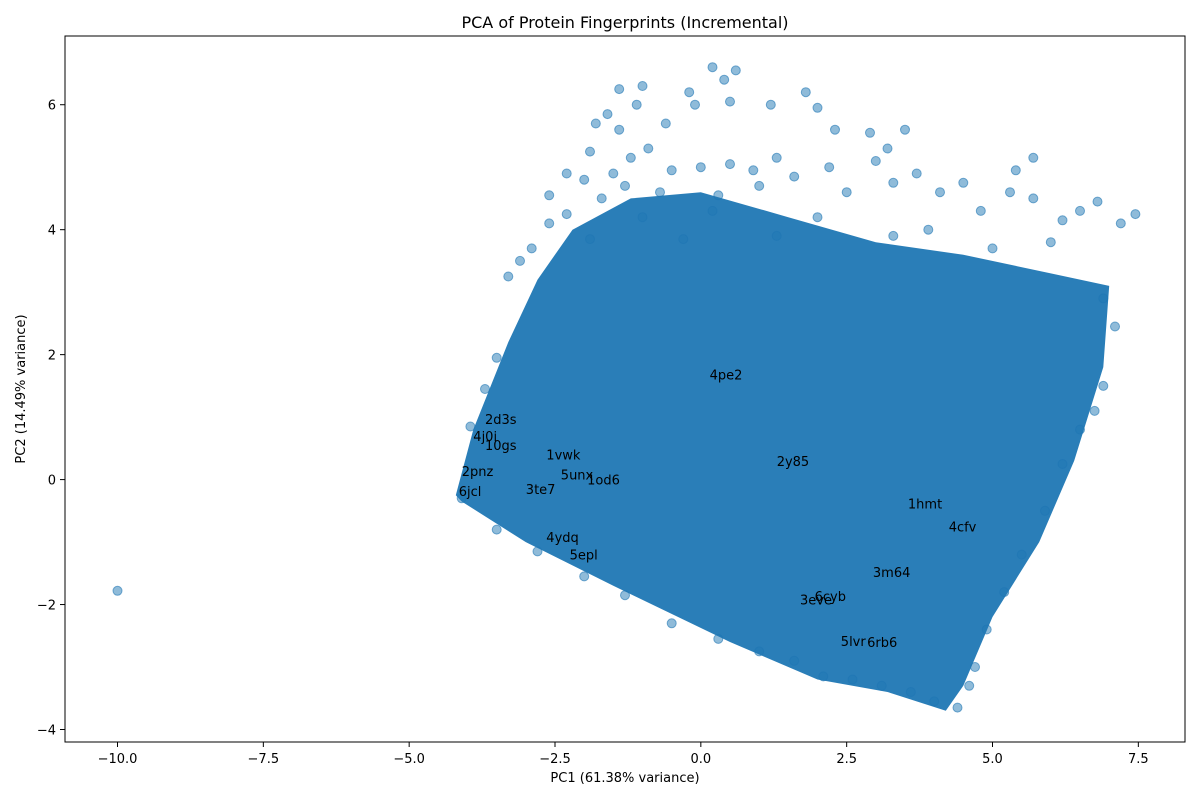 The width and height of the screenshot is (1200, 800). I want to click on y-tick-label: 6, so click(52, 106).